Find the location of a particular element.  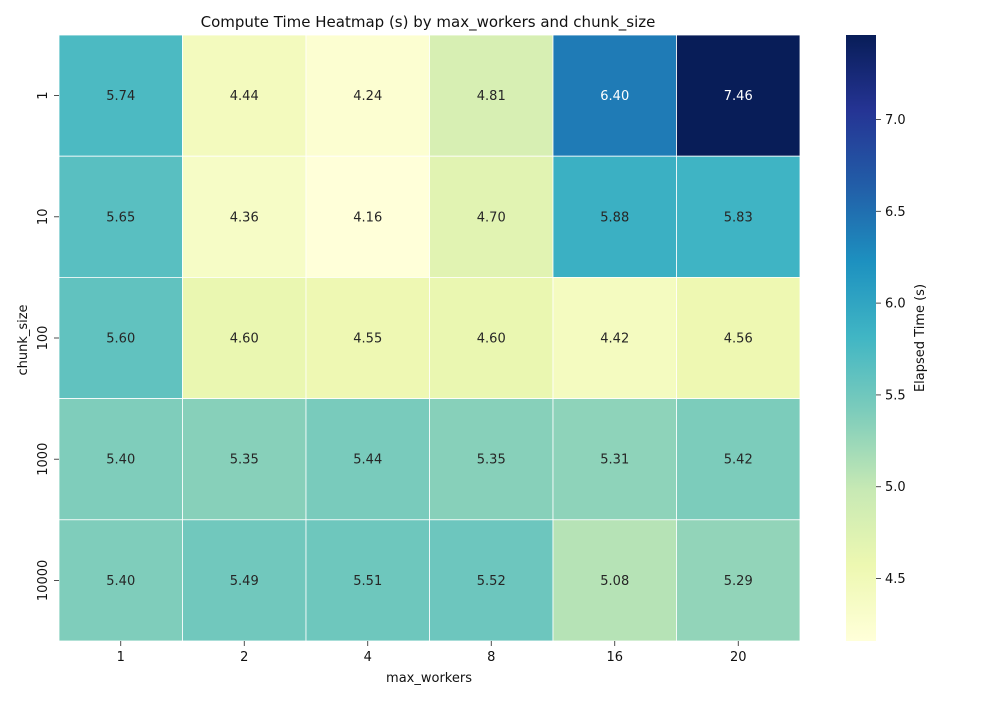

cell-value-label: 4.42 is located at coordinates (614, 339).